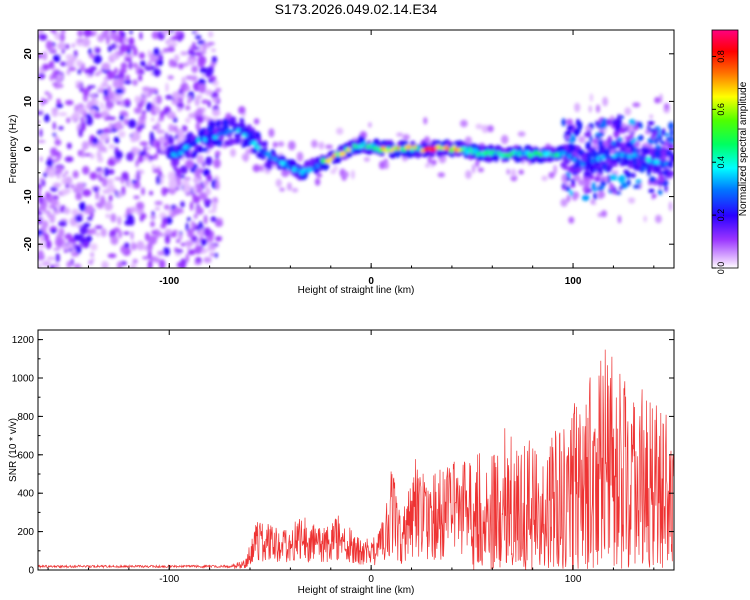 The height and width of the screenshot is (600, 750). What do you see at coordinates (13, 450) in the screenshot?
I see `snr-y-label: SNR (10 * v/v)` at bounding box center [13, 450].